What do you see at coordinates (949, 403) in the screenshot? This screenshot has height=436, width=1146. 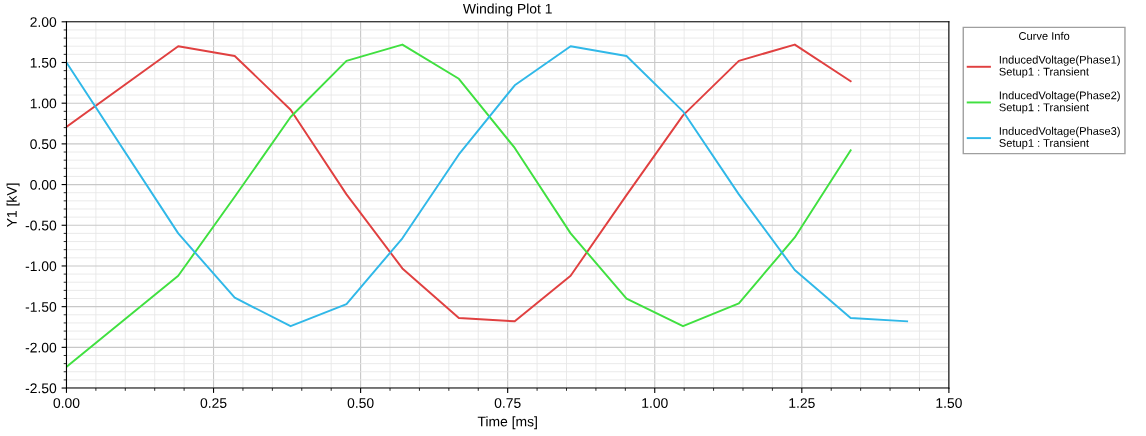 I see `x-tick-label: 1.50` at bounding box center [949, 403].